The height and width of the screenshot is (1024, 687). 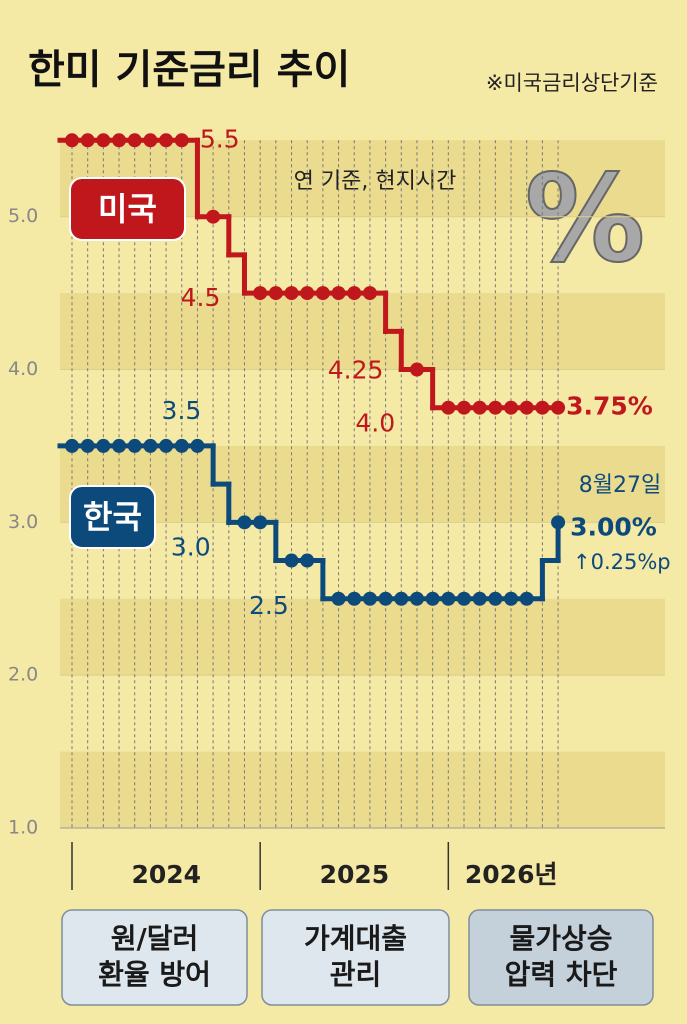 I want to click on value-label: 4.5, so click(x=201, y=297).